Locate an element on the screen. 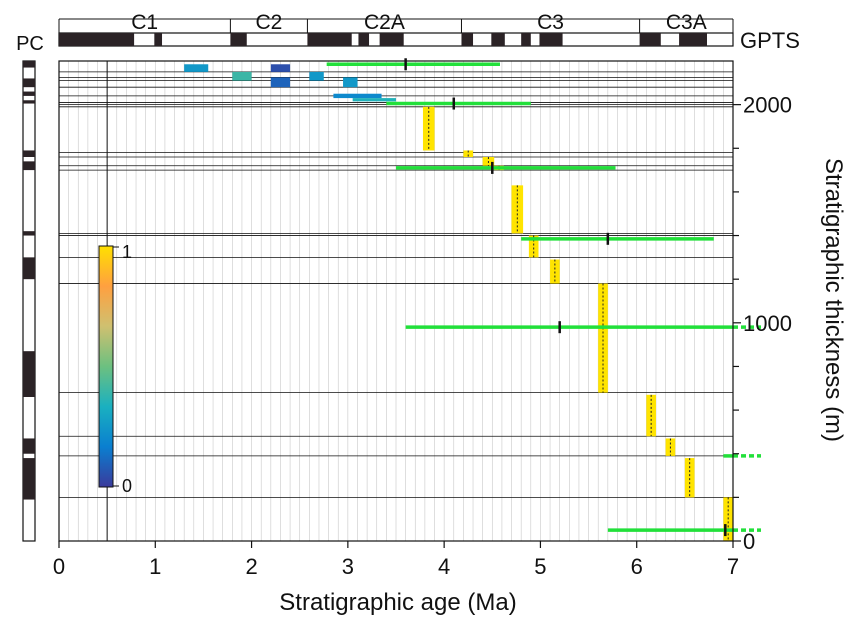 The width and height of the screenshot is (852, 617). y-tick-label: 0 is located at coordinates (749, 541).